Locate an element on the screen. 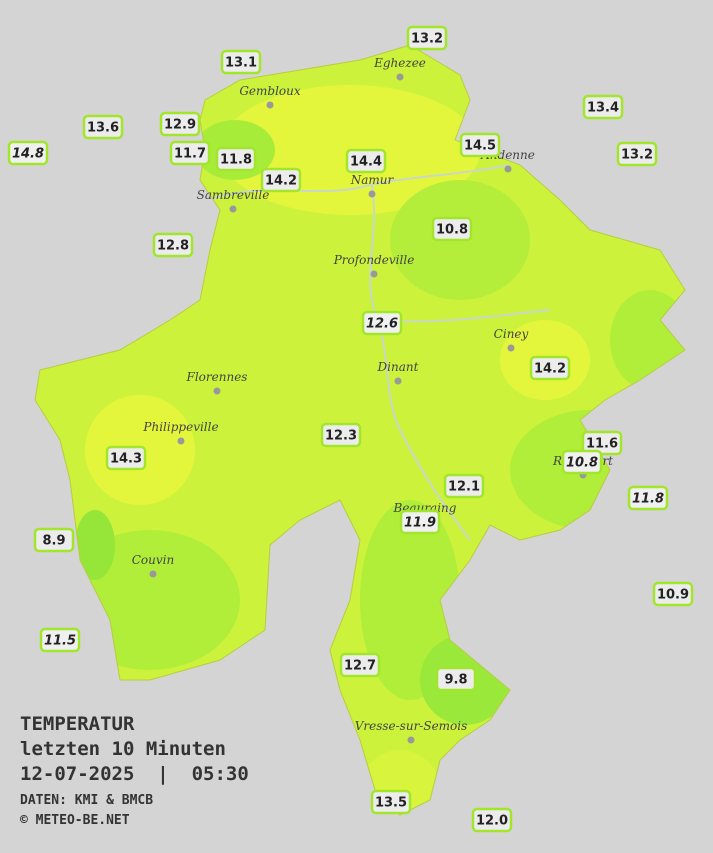 The width and height of the screenshot is (713, 853). station-value: 13.5 is located at coordinates (391, 803).